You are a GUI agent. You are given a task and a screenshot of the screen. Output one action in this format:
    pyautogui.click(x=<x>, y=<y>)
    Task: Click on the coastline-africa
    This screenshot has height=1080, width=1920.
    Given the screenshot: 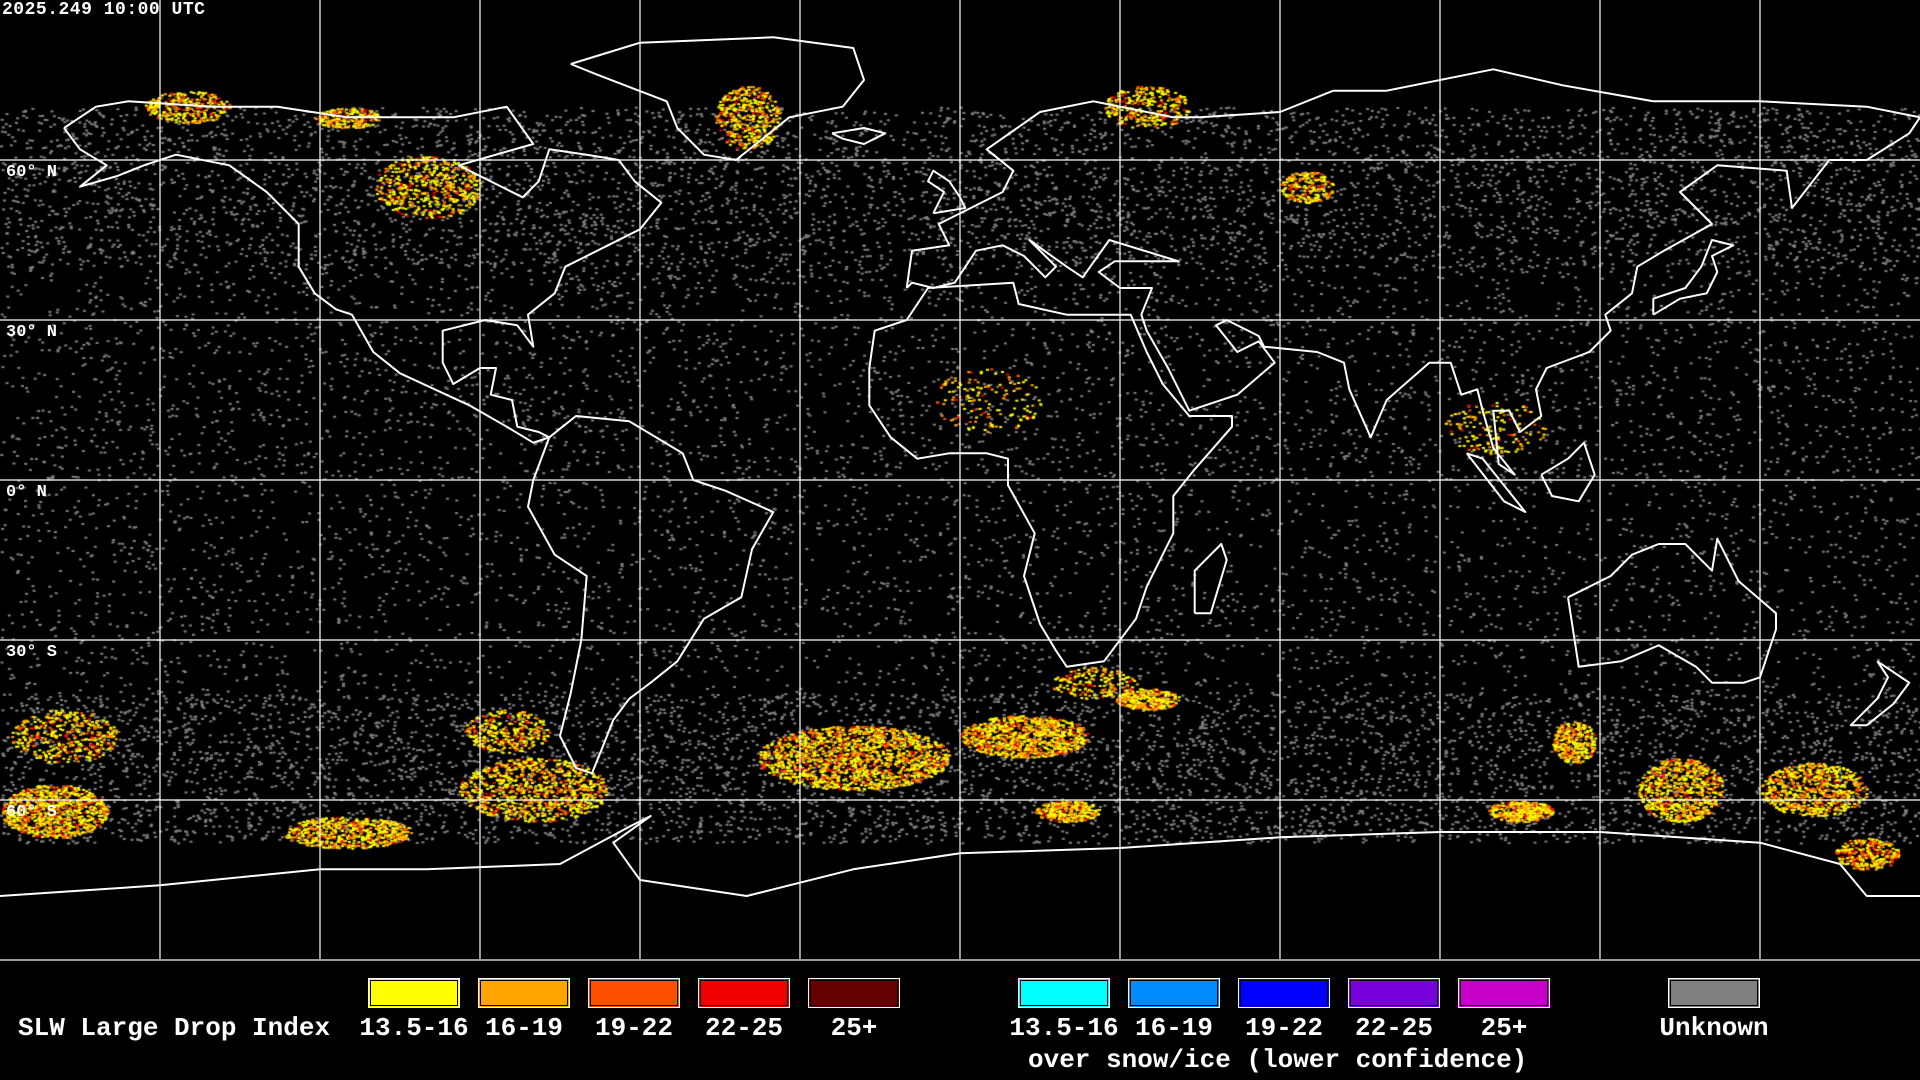 What is the action you would take?
    pyautogui.click(x=1050, y=474)
    